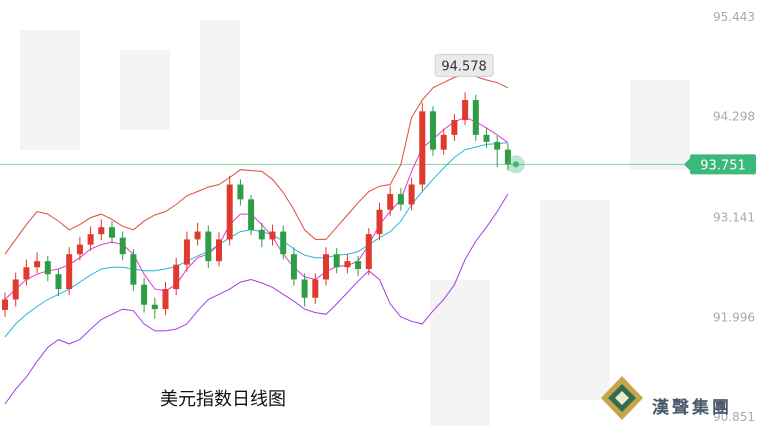 The image size is (763, 426). What do you see at coordinates (687, 164) in the screenshot?
I see `last-price-pointer` at bounding box center [687, 164].